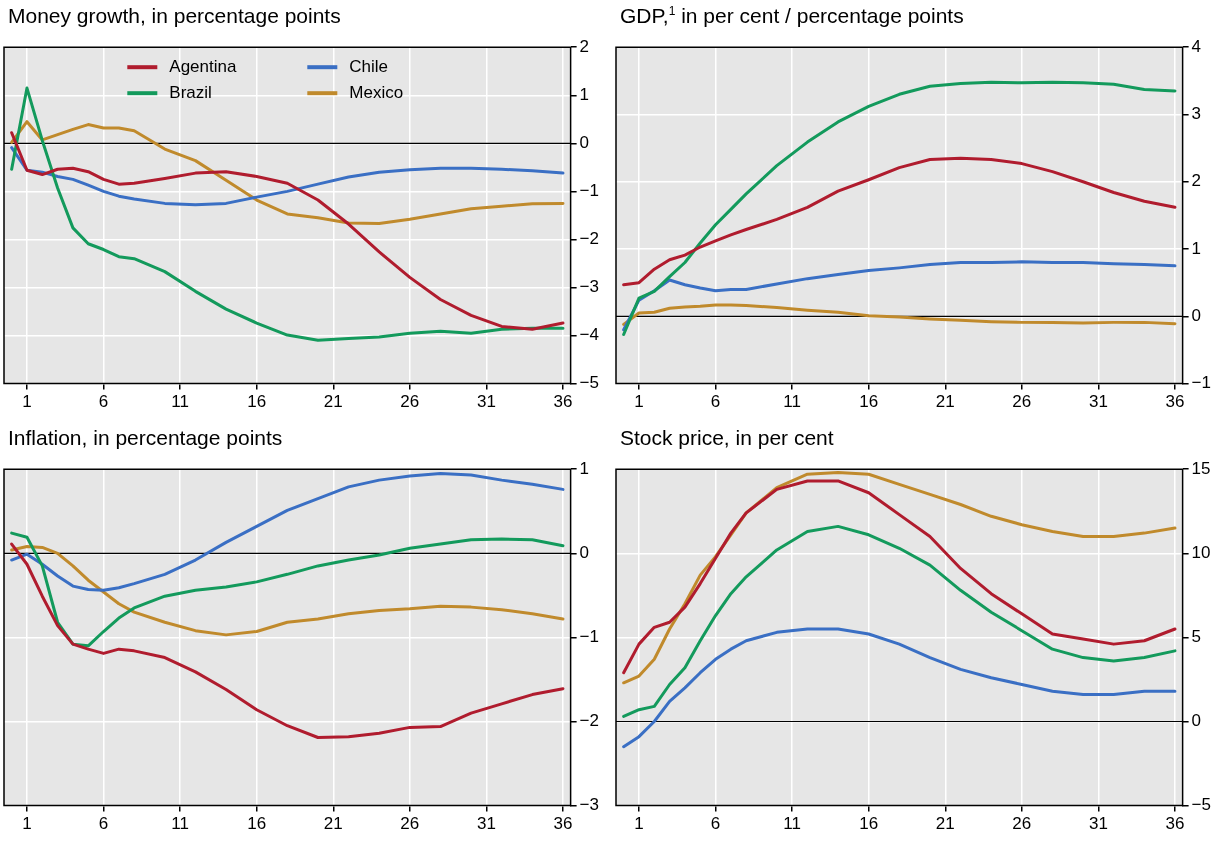  Describe the element at coordinates (369, 66) in the screenshot. I see `legend-label: Chile` at that location.